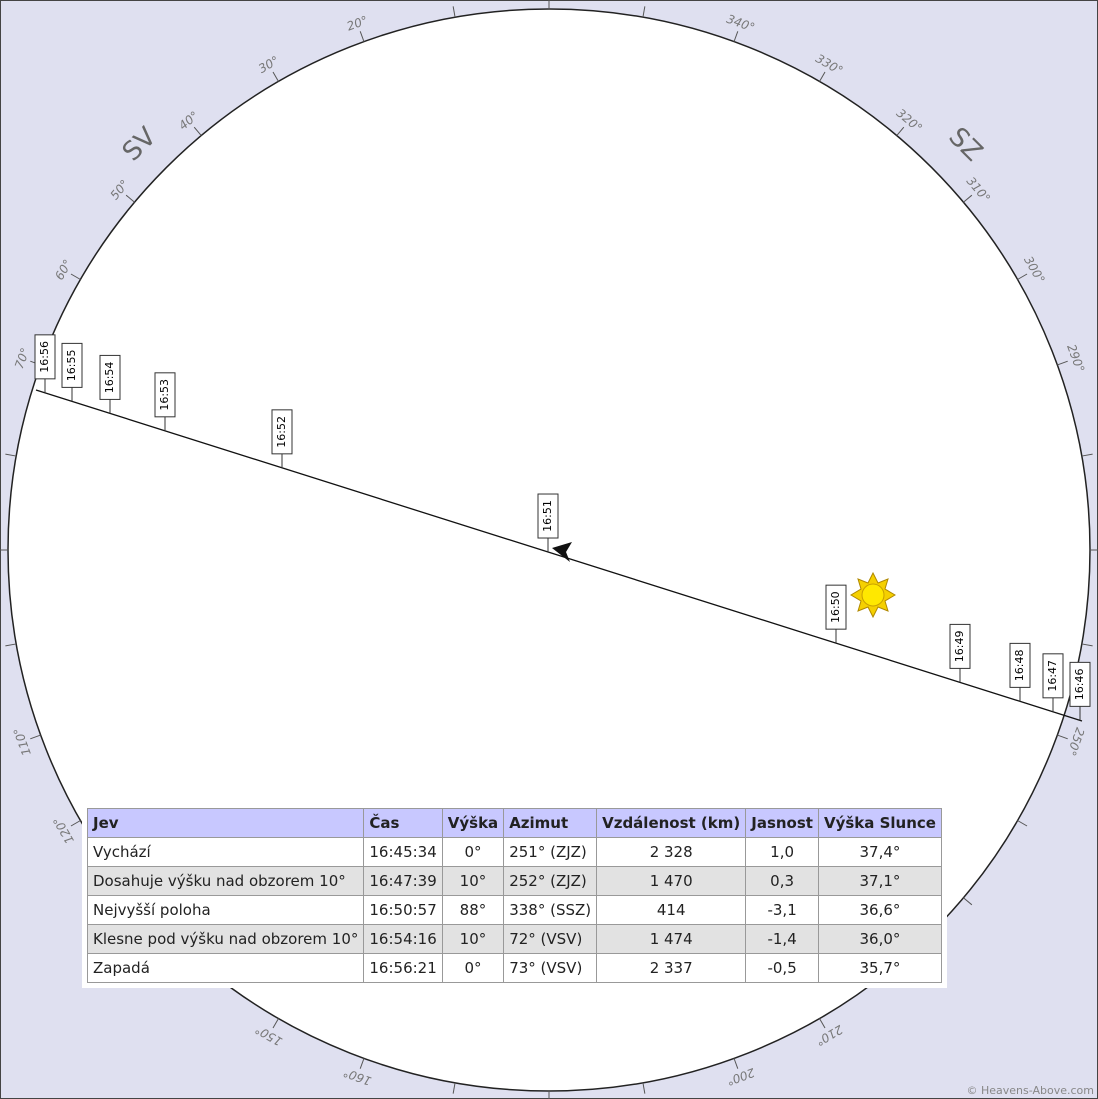  What do you see at coordinates (550, 910) in the screenshot?
I see `table-cell: 338° (SSZ)` at bounding box center [550, 910].